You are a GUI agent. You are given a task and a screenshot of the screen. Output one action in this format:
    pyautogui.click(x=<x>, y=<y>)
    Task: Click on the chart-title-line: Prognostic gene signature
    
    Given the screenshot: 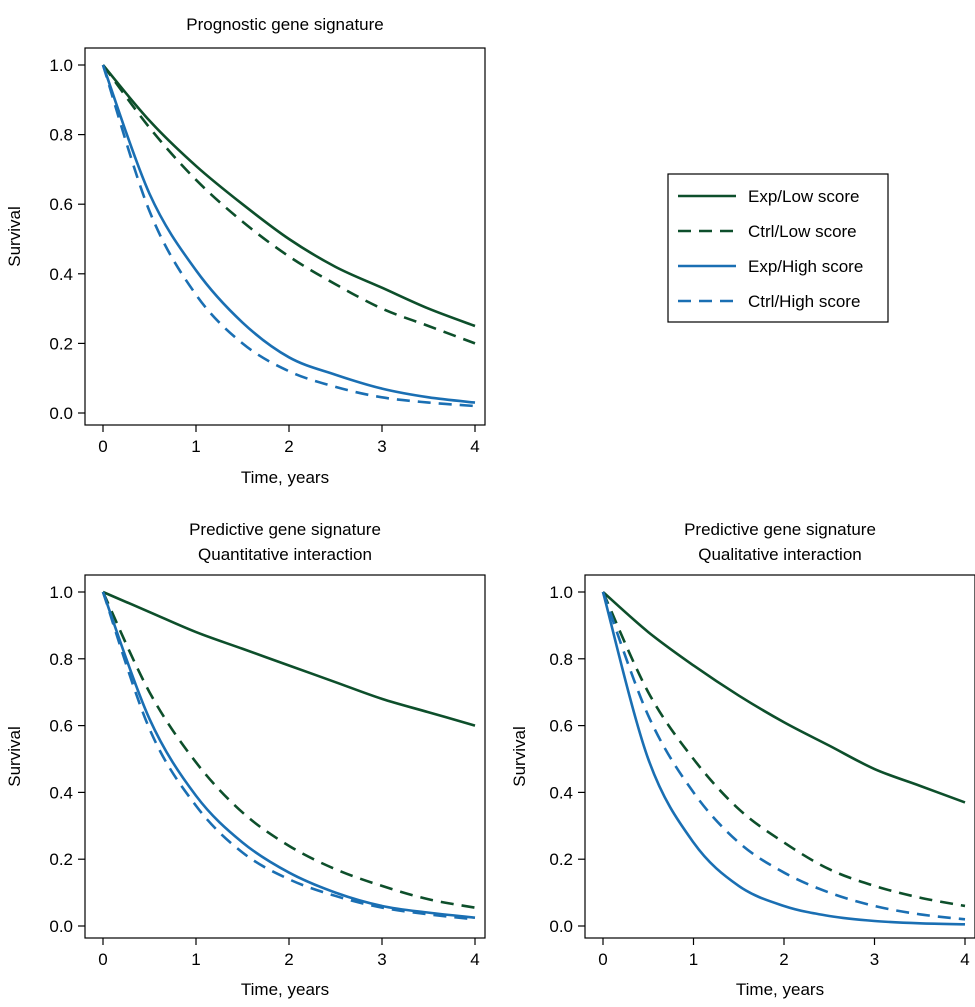 What is the action you would take?
    pyautogui.click(x=285, y=24)
    